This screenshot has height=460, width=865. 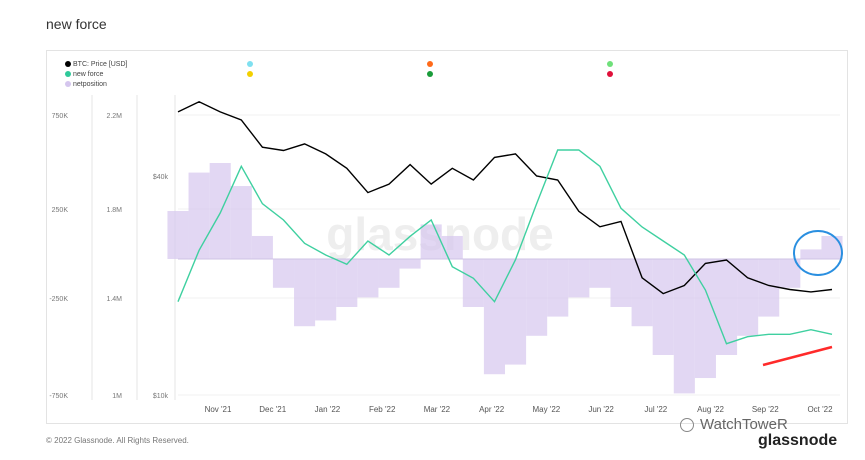 I want to click on y-tick-netposition: 250K, so click(x=60, y=210).